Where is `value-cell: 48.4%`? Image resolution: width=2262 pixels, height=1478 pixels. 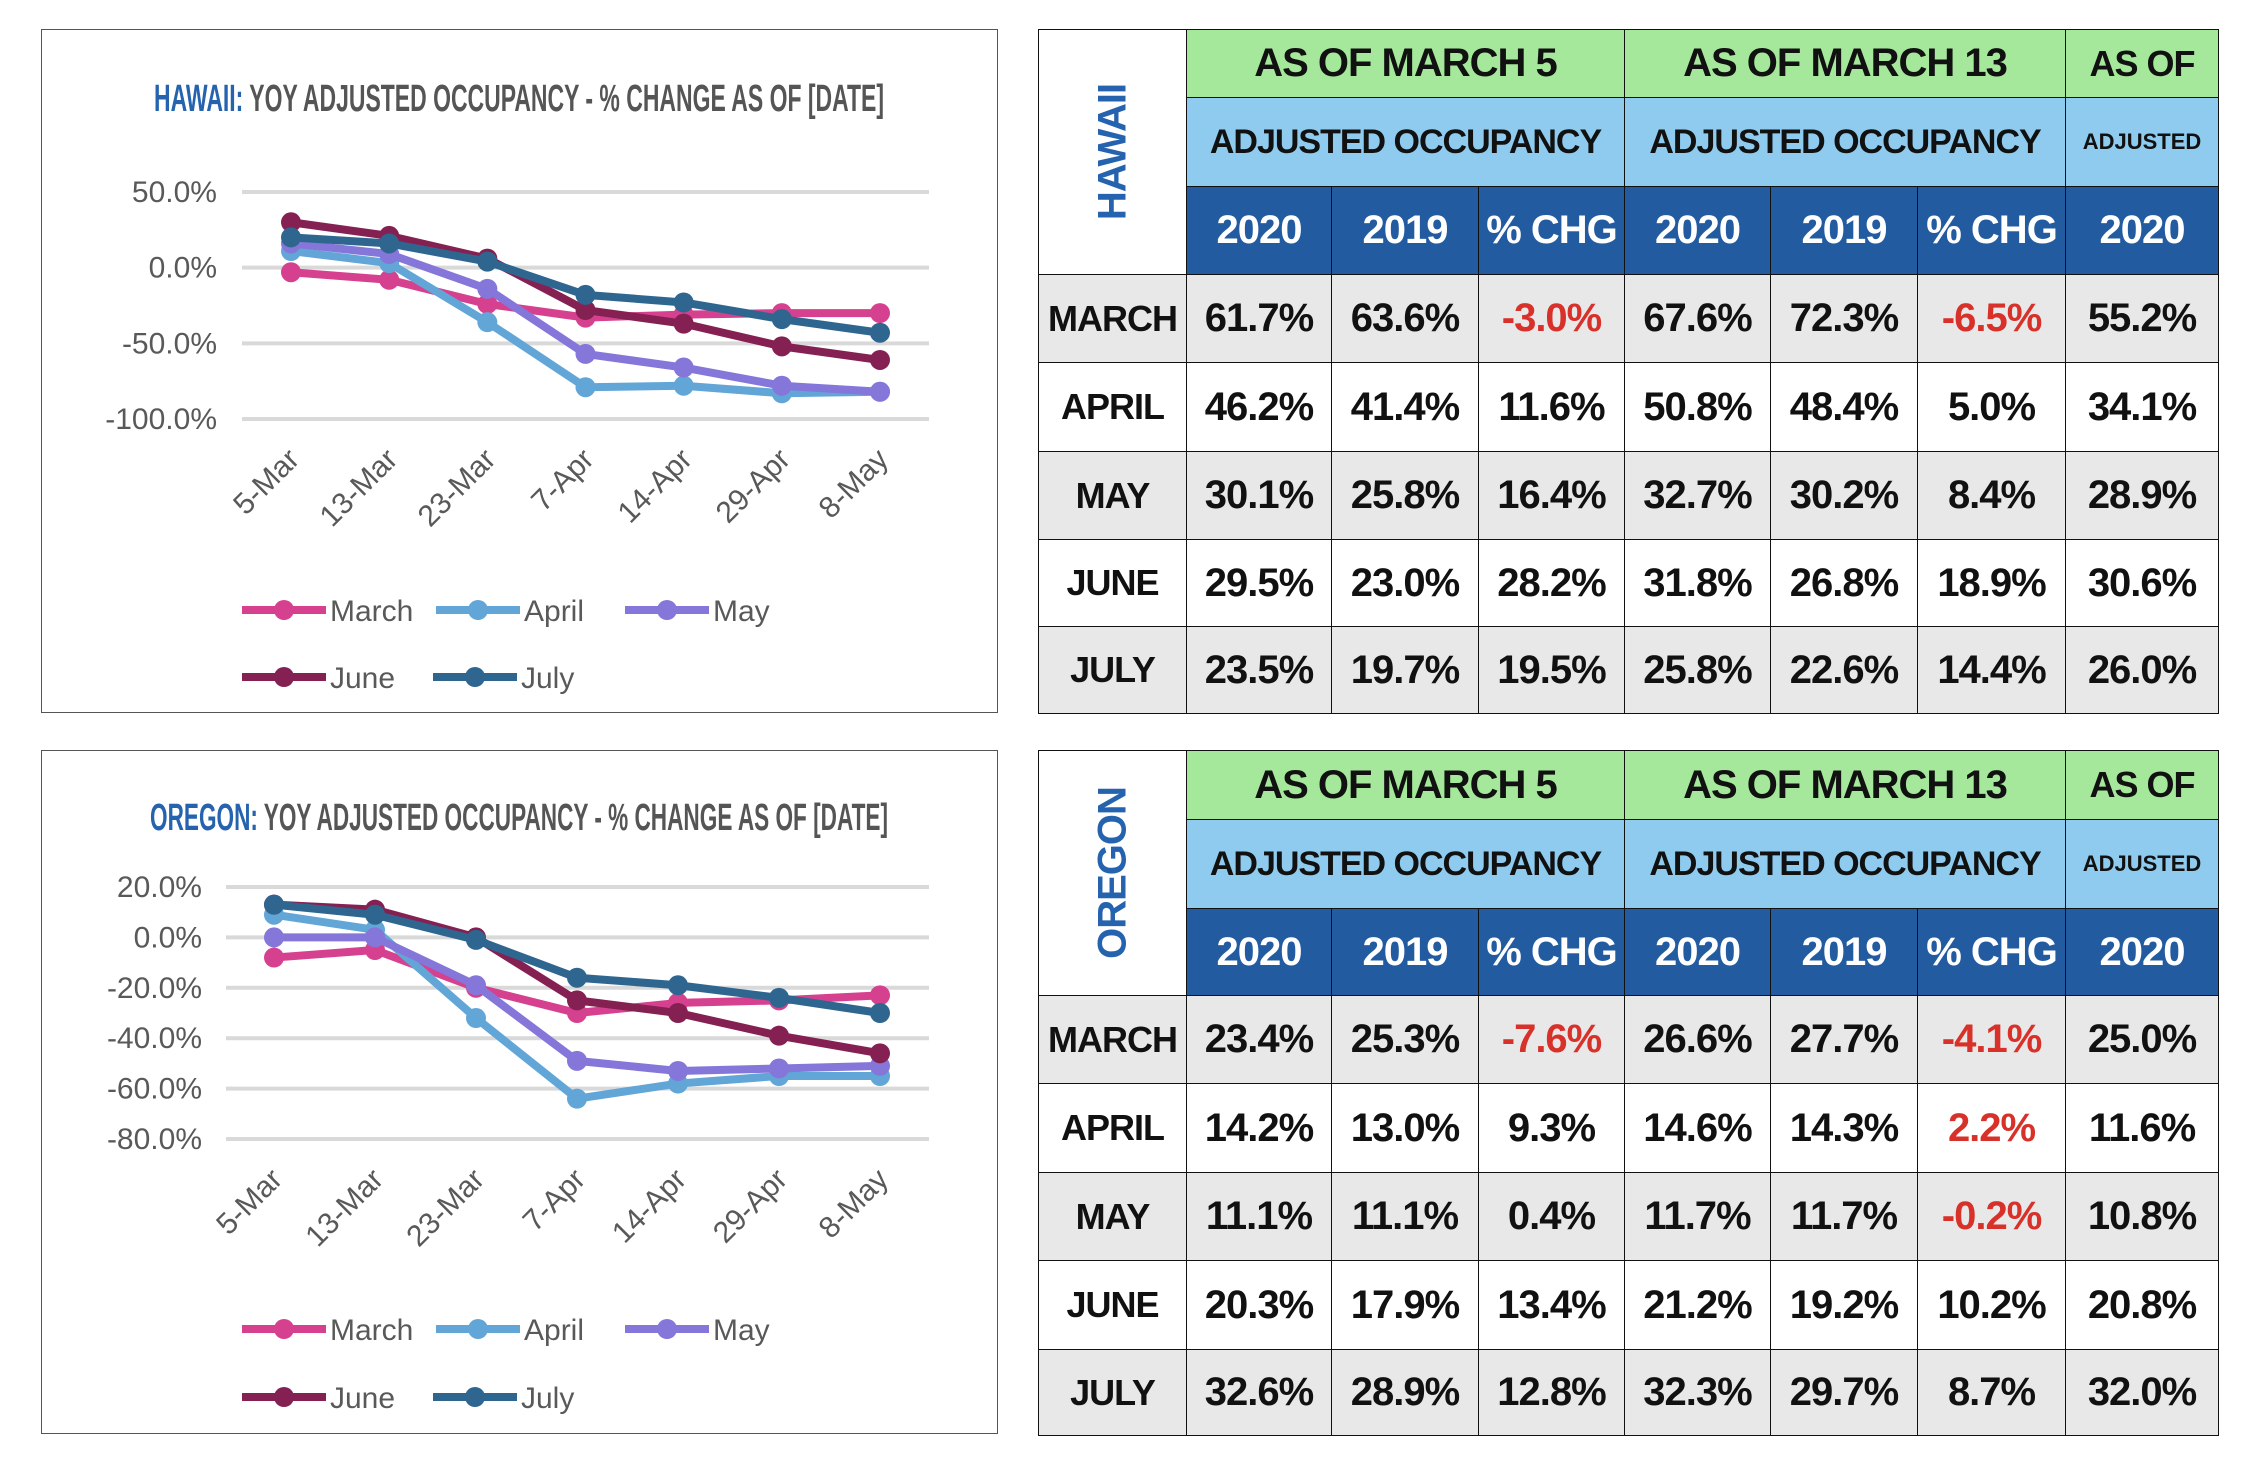 value-cell: 48.4% is located at coordinates (1844, 407).